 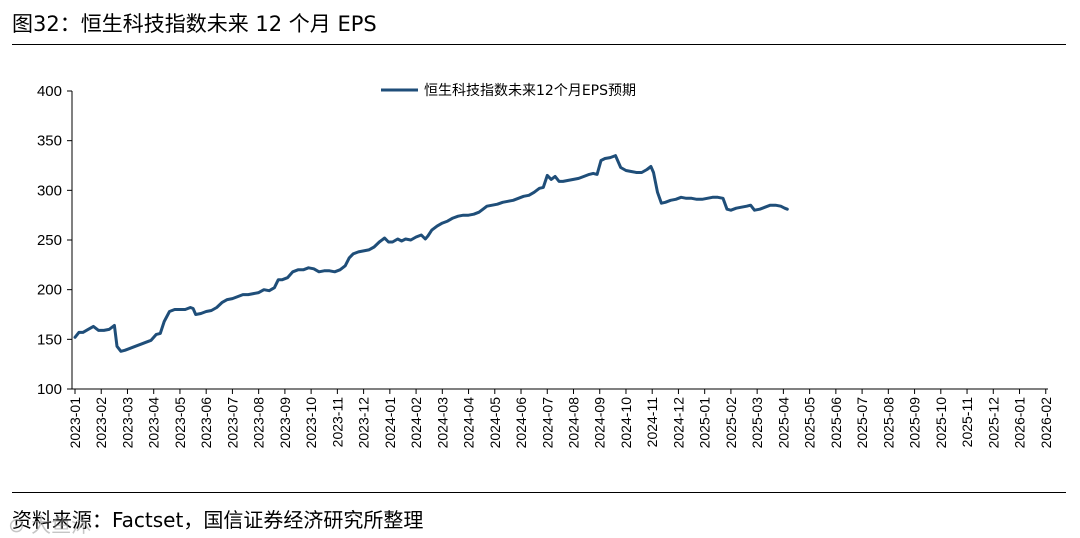 What do you see at coordinates (757, 423) in the screenshot?
I see `x-tick-label: 2025-03` at bounding box center [757, 423].